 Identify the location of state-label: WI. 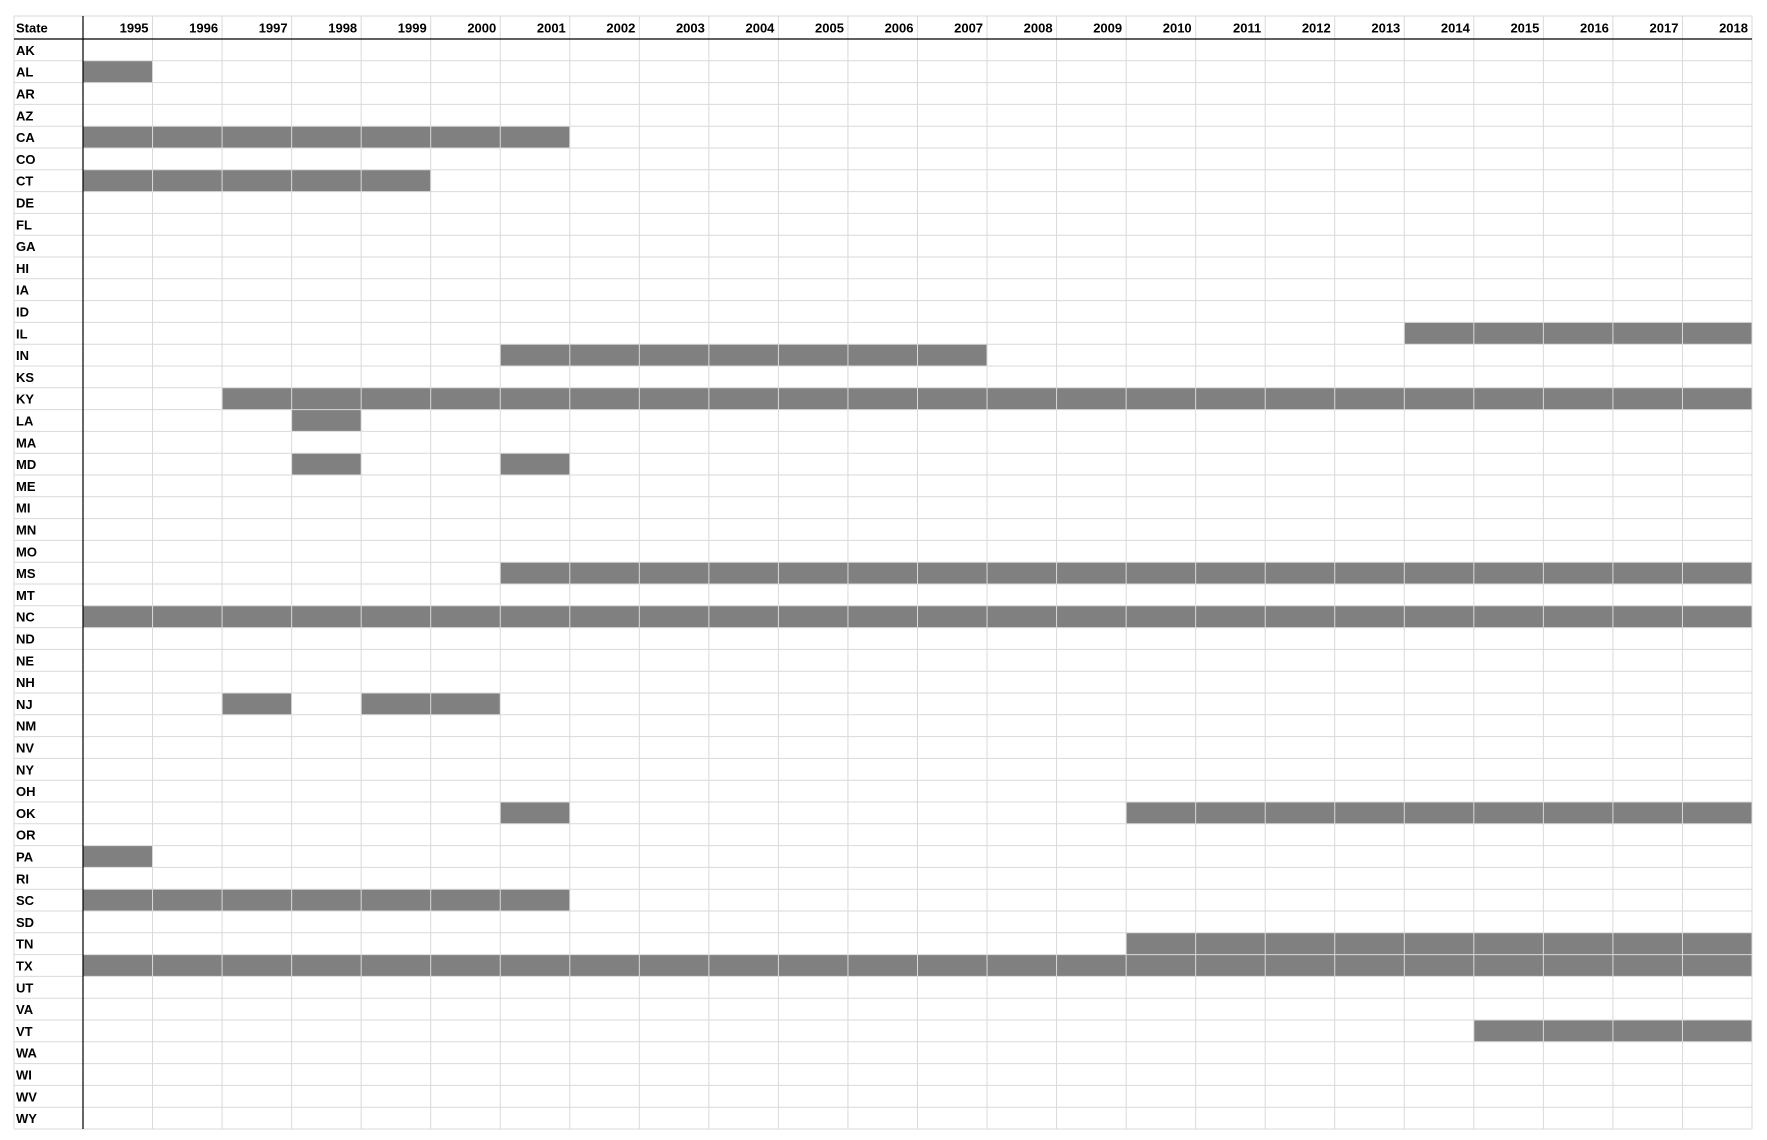
(24, 1075).